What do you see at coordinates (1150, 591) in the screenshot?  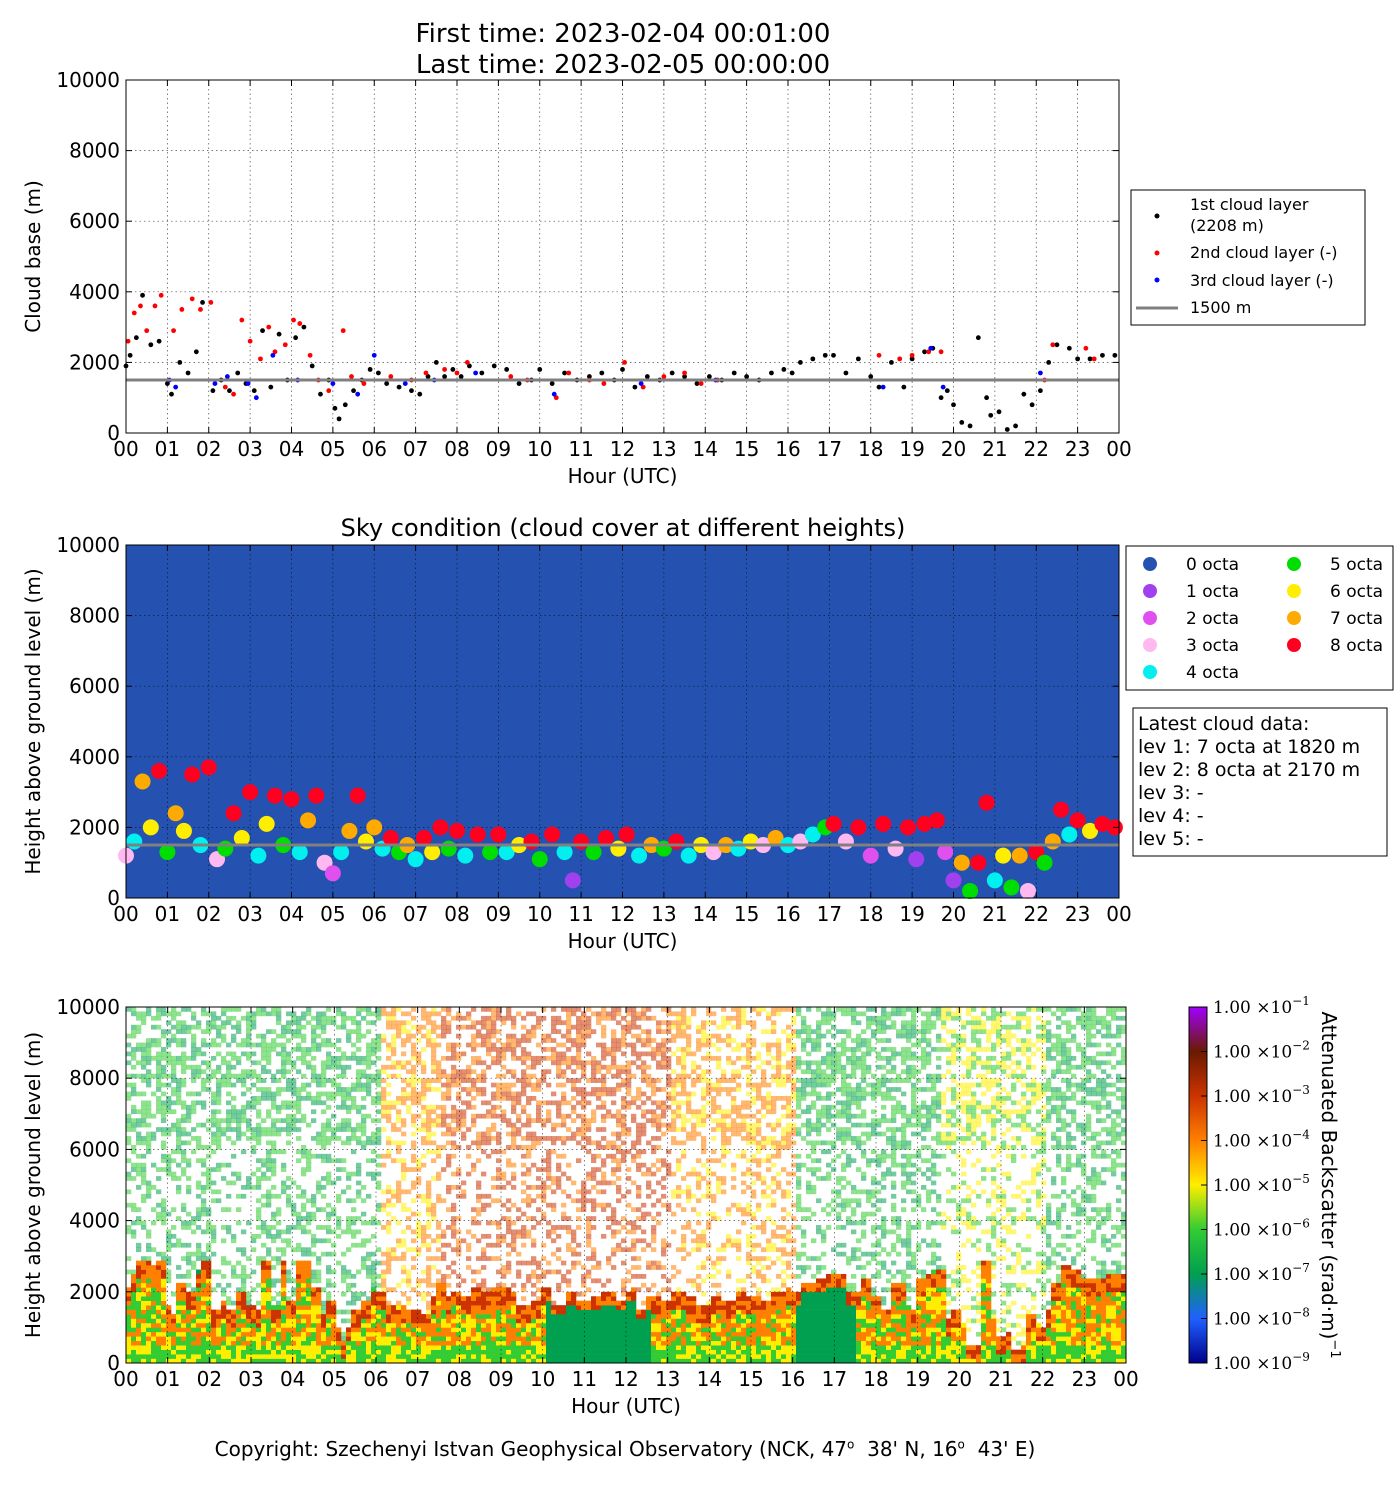 I see `octa-legend-marker` at bounding box center [1150, 591].